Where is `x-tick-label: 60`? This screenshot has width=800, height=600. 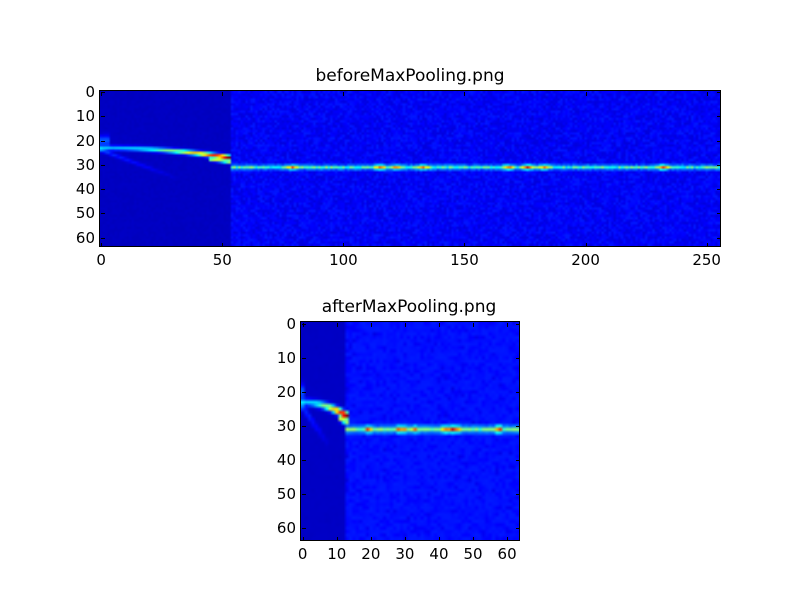
x-tick-label: 60 is located at coordinates (507, 554).